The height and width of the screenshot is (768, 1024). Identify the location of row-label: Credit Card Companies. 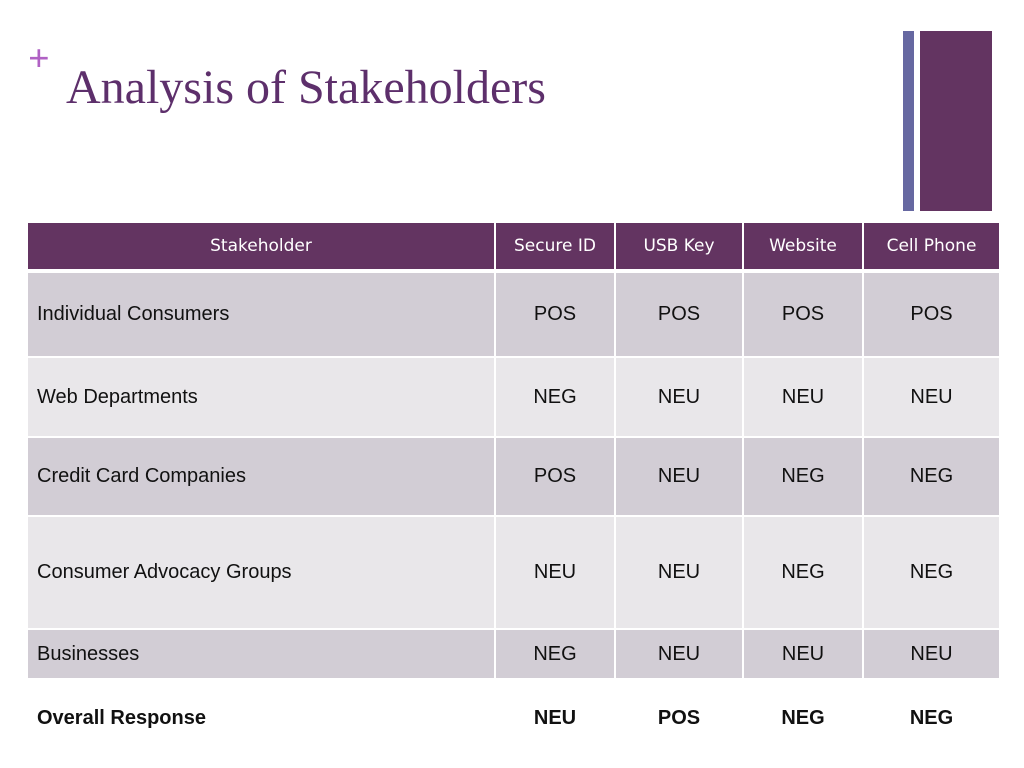
(261, 476).